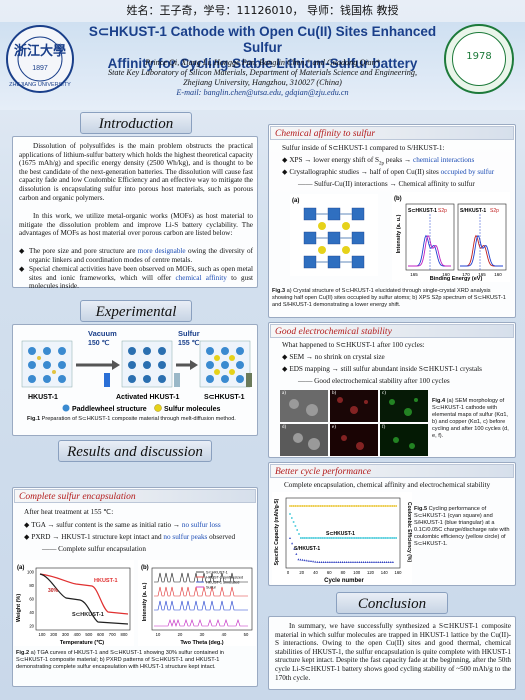 The height and width of the screenshot is (700, 525). What do you see at coordinates (135, 496) in the screenshot?
I see `complete-encapsulation-subheading: Complete sulfur encapsulation` at bounding box center [135, 496].